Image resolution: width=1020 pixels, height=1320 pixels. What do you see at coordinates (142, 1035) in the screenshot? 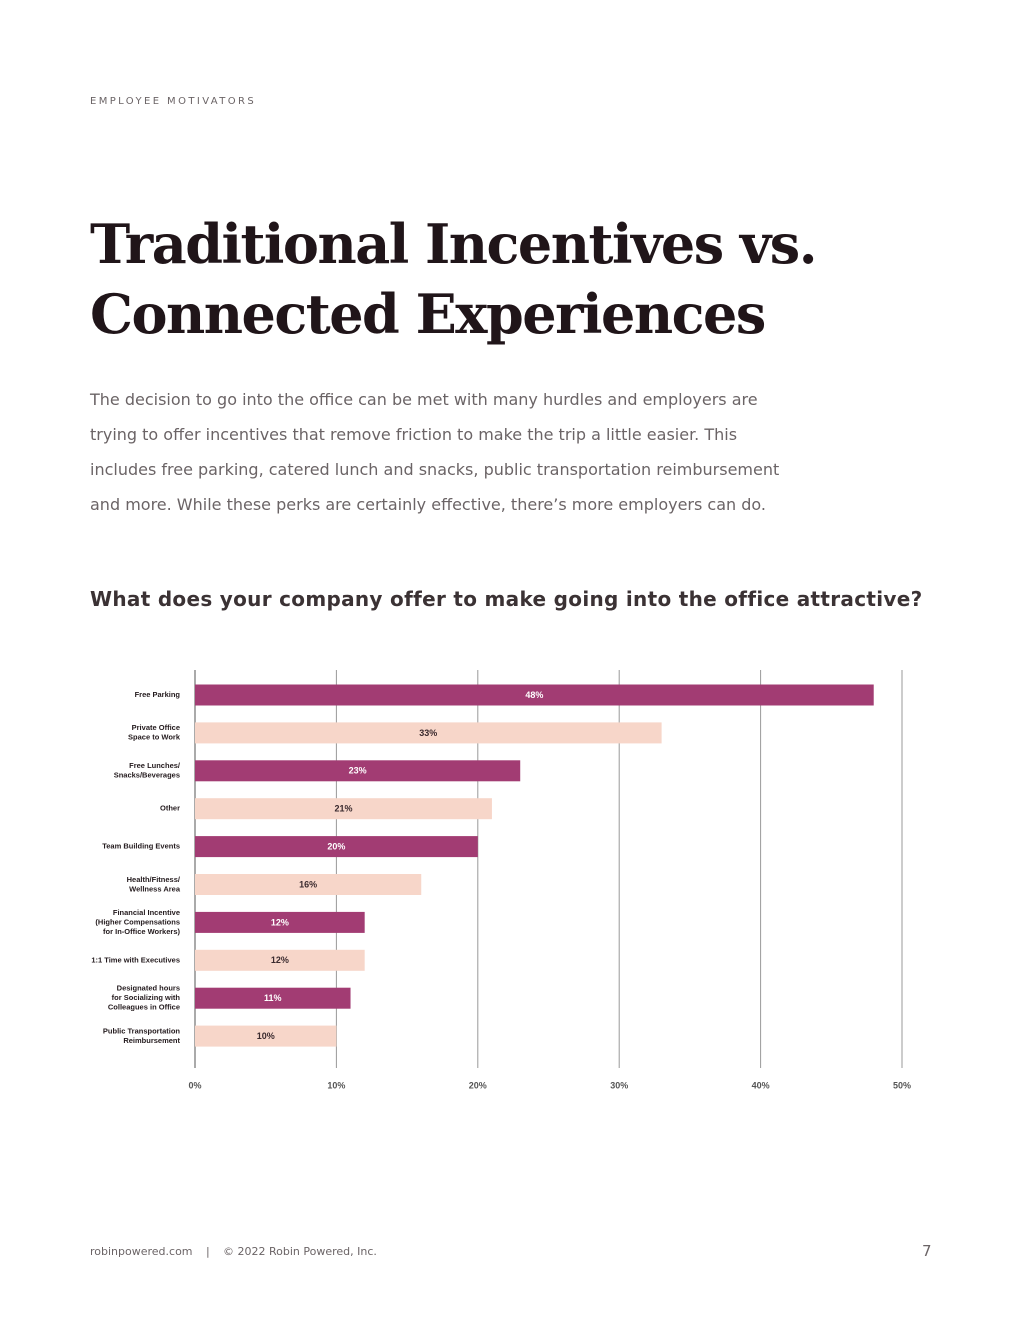
I see `y-tick-label: Public Transportation Reimbursement` at bounding box center [142, 1035].